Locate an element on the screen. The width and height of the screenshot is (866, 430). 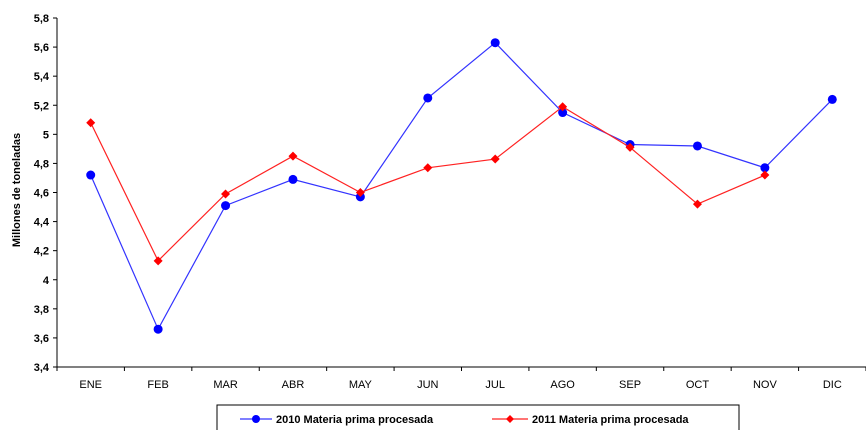
y-tick-label: 5,2 is located at coordinates (41, 106).